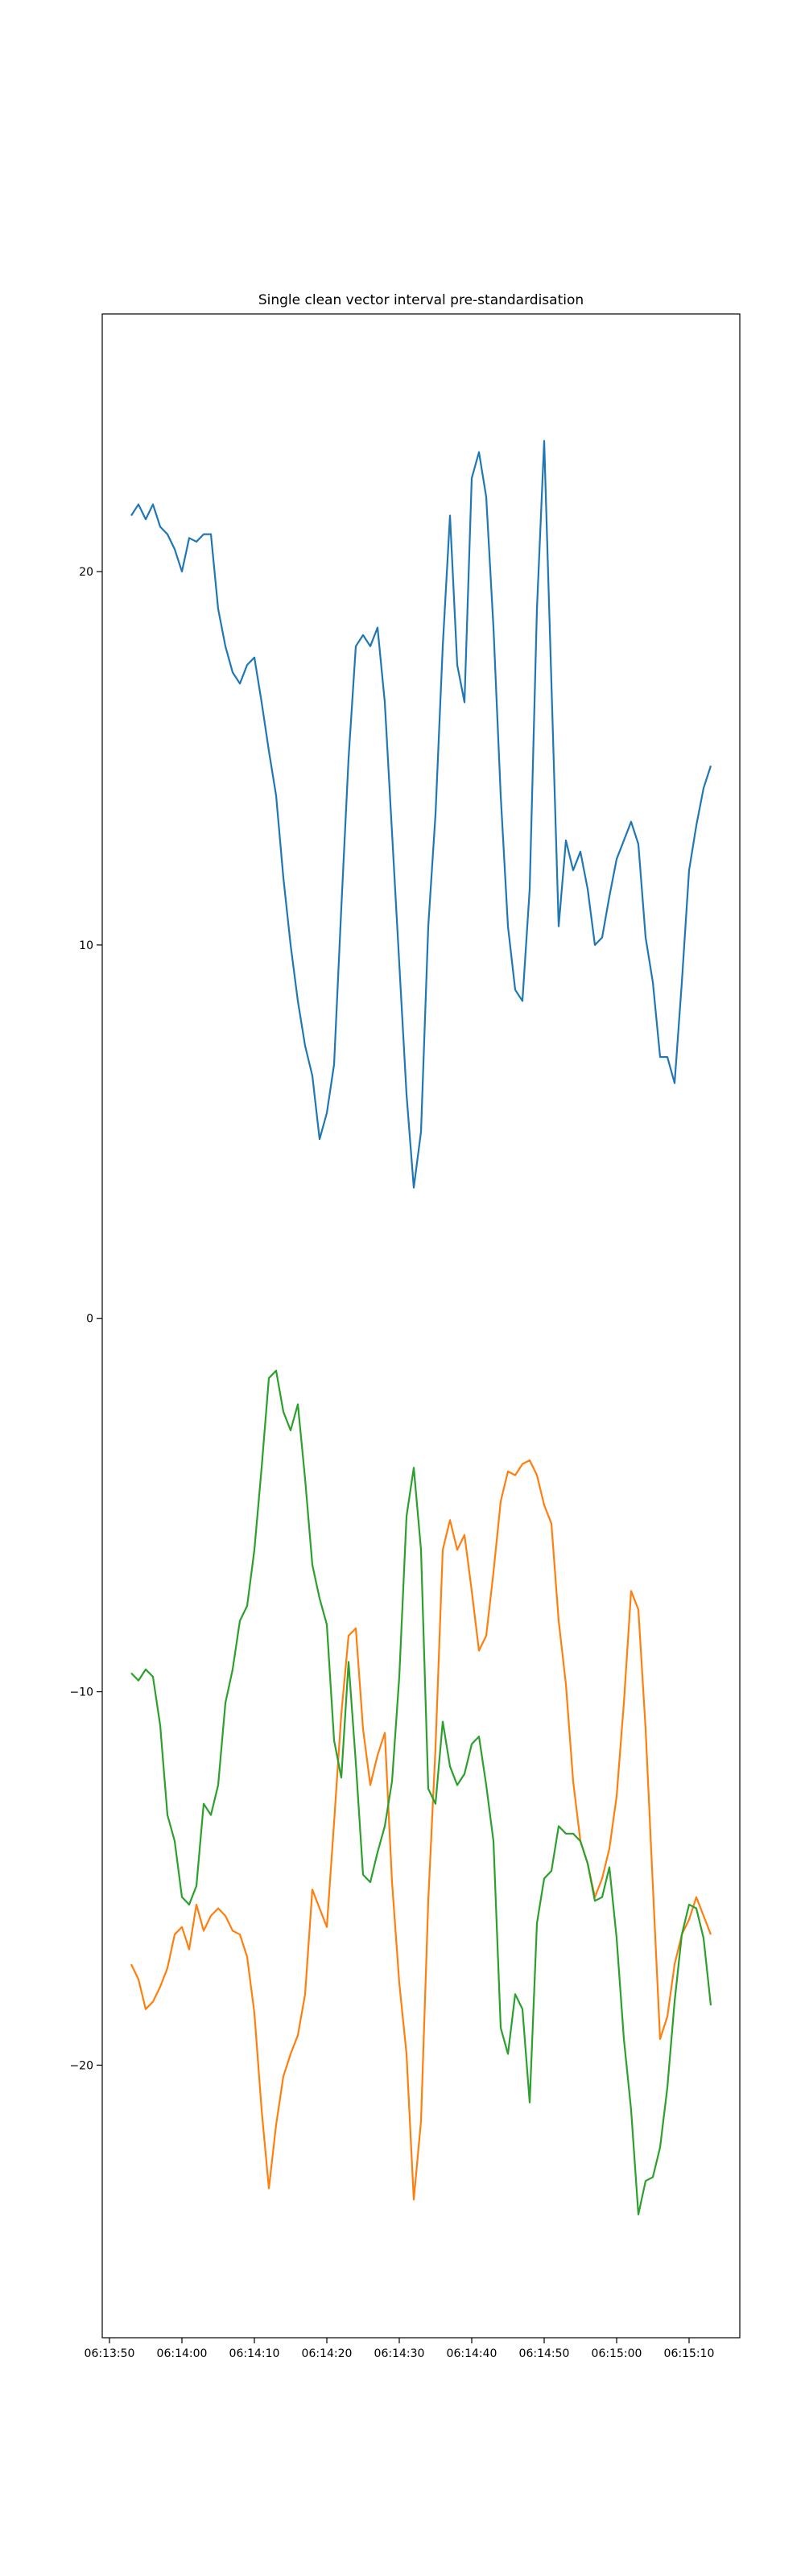 The height and width of the screenshot is (2576, 805). I want to click on y-tick-label: 10, so click(86, 945).